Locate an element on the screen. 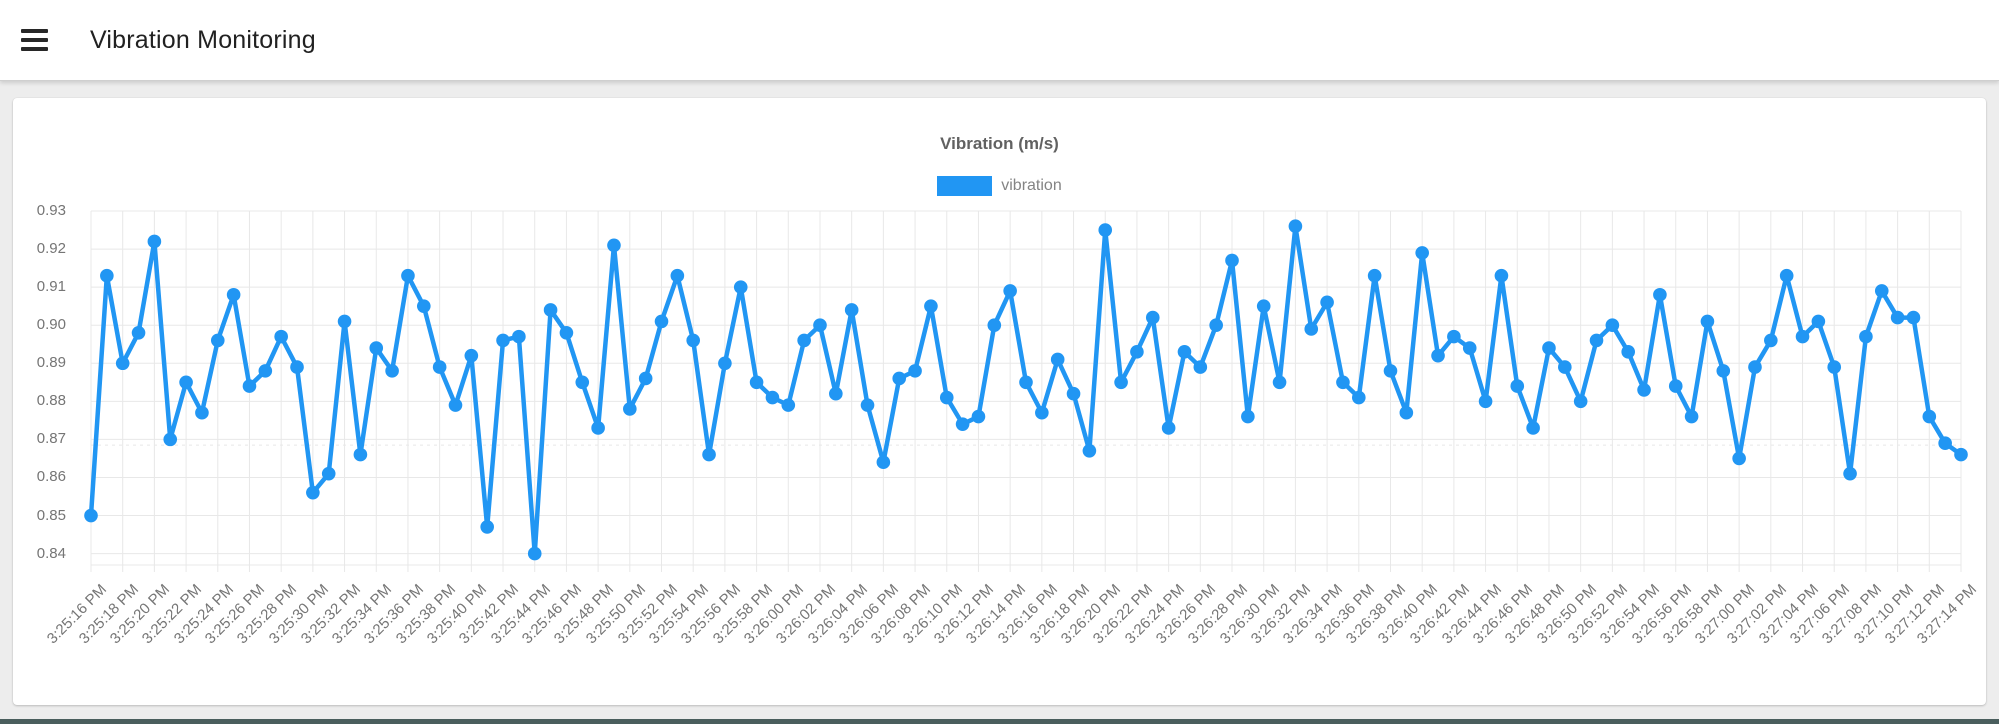 This screenshot has height=724, width=1999. chart-legend: vibration is located at coordinates (999, 186).